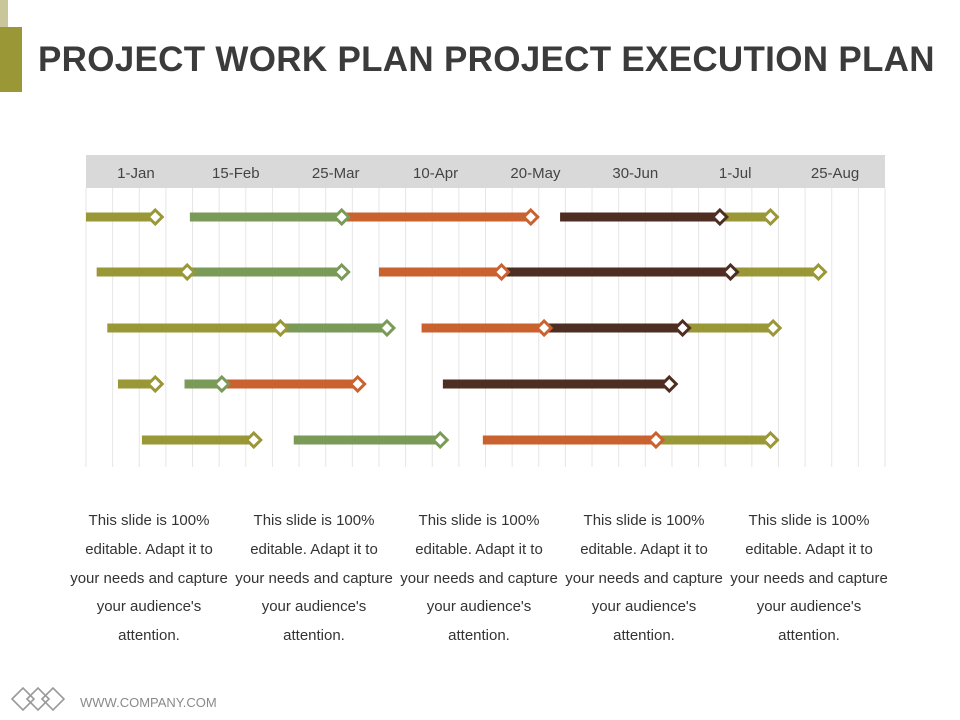  What do you see at coordinates (535, 173) in the screenshot?
I see `timeline-label: 20-May` at bounding box center [535, 173].